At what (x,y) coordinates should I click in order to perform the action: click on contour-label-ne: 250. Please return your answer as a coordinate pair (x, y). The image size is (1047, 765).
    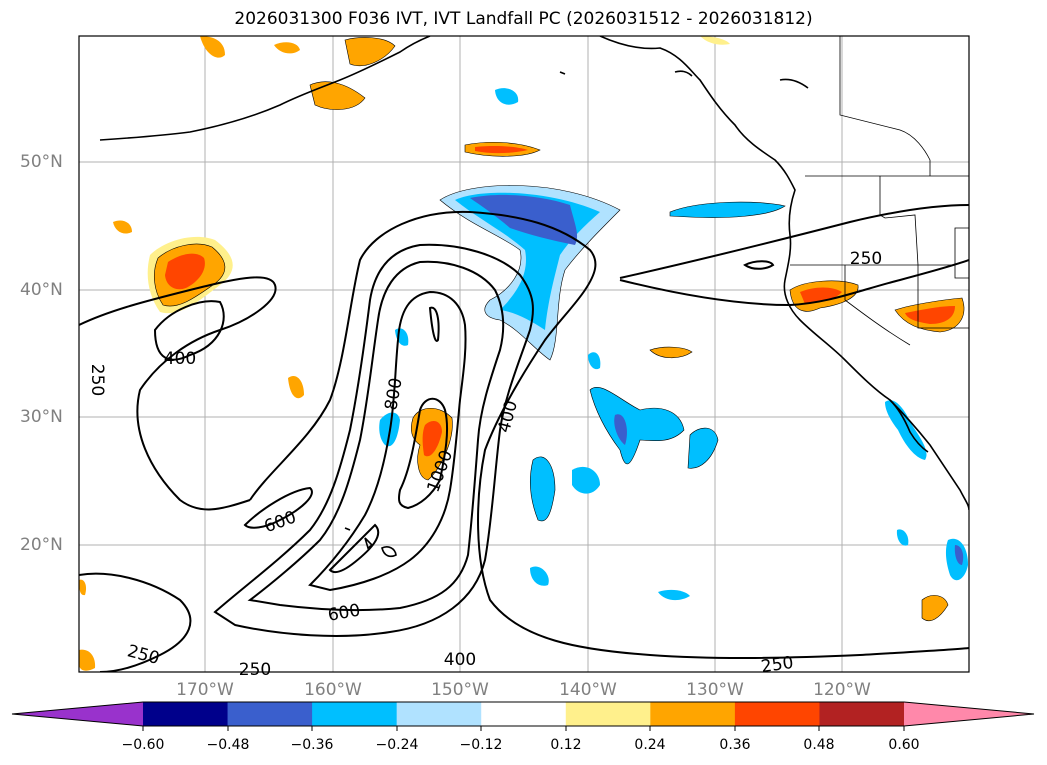
    Looking at the image, I should click on (866, 259).